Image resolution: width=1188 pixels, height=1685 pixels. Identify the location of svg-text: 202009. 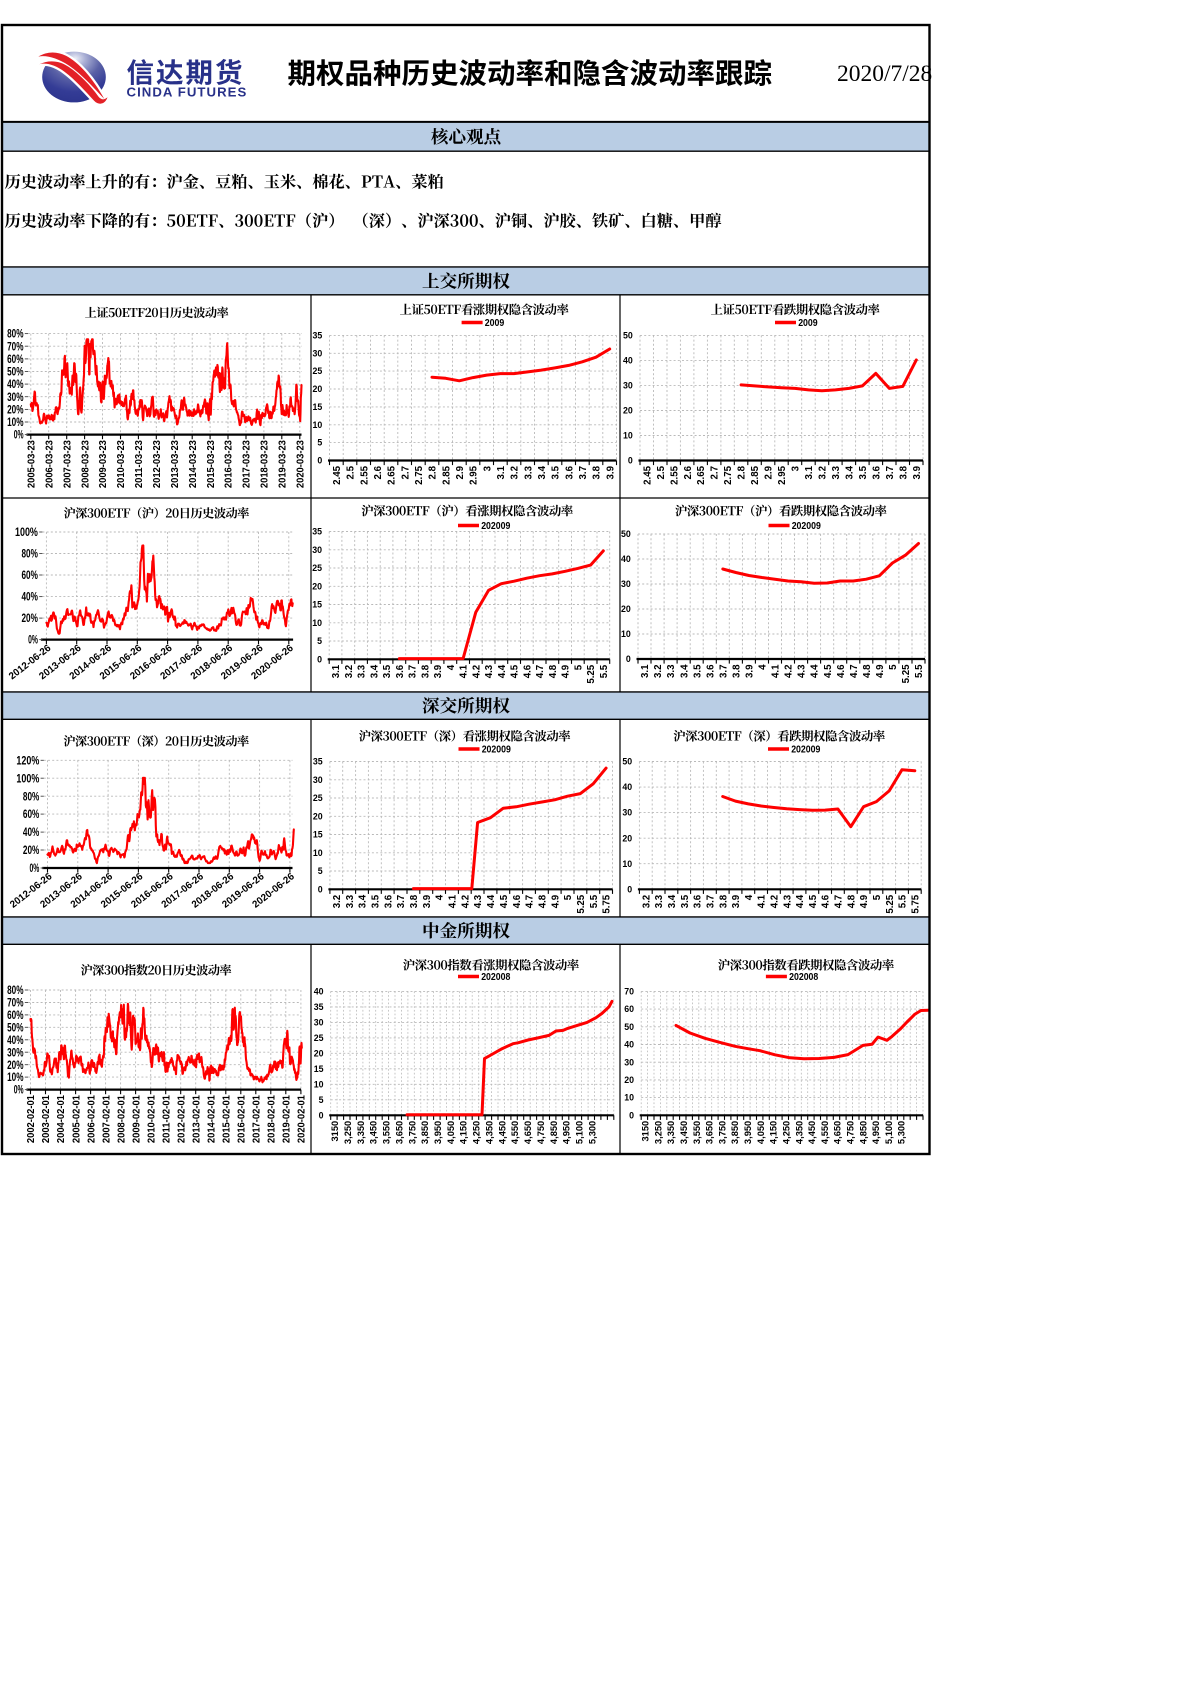
(805, 750).